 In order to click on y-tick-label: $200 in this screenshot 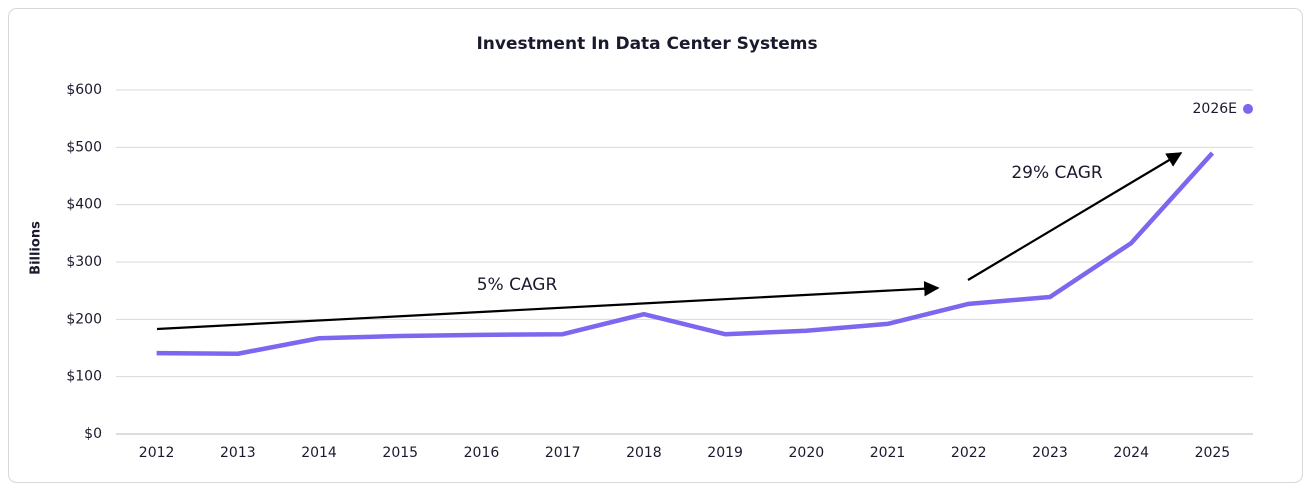, I will do `click(84, 319)`.